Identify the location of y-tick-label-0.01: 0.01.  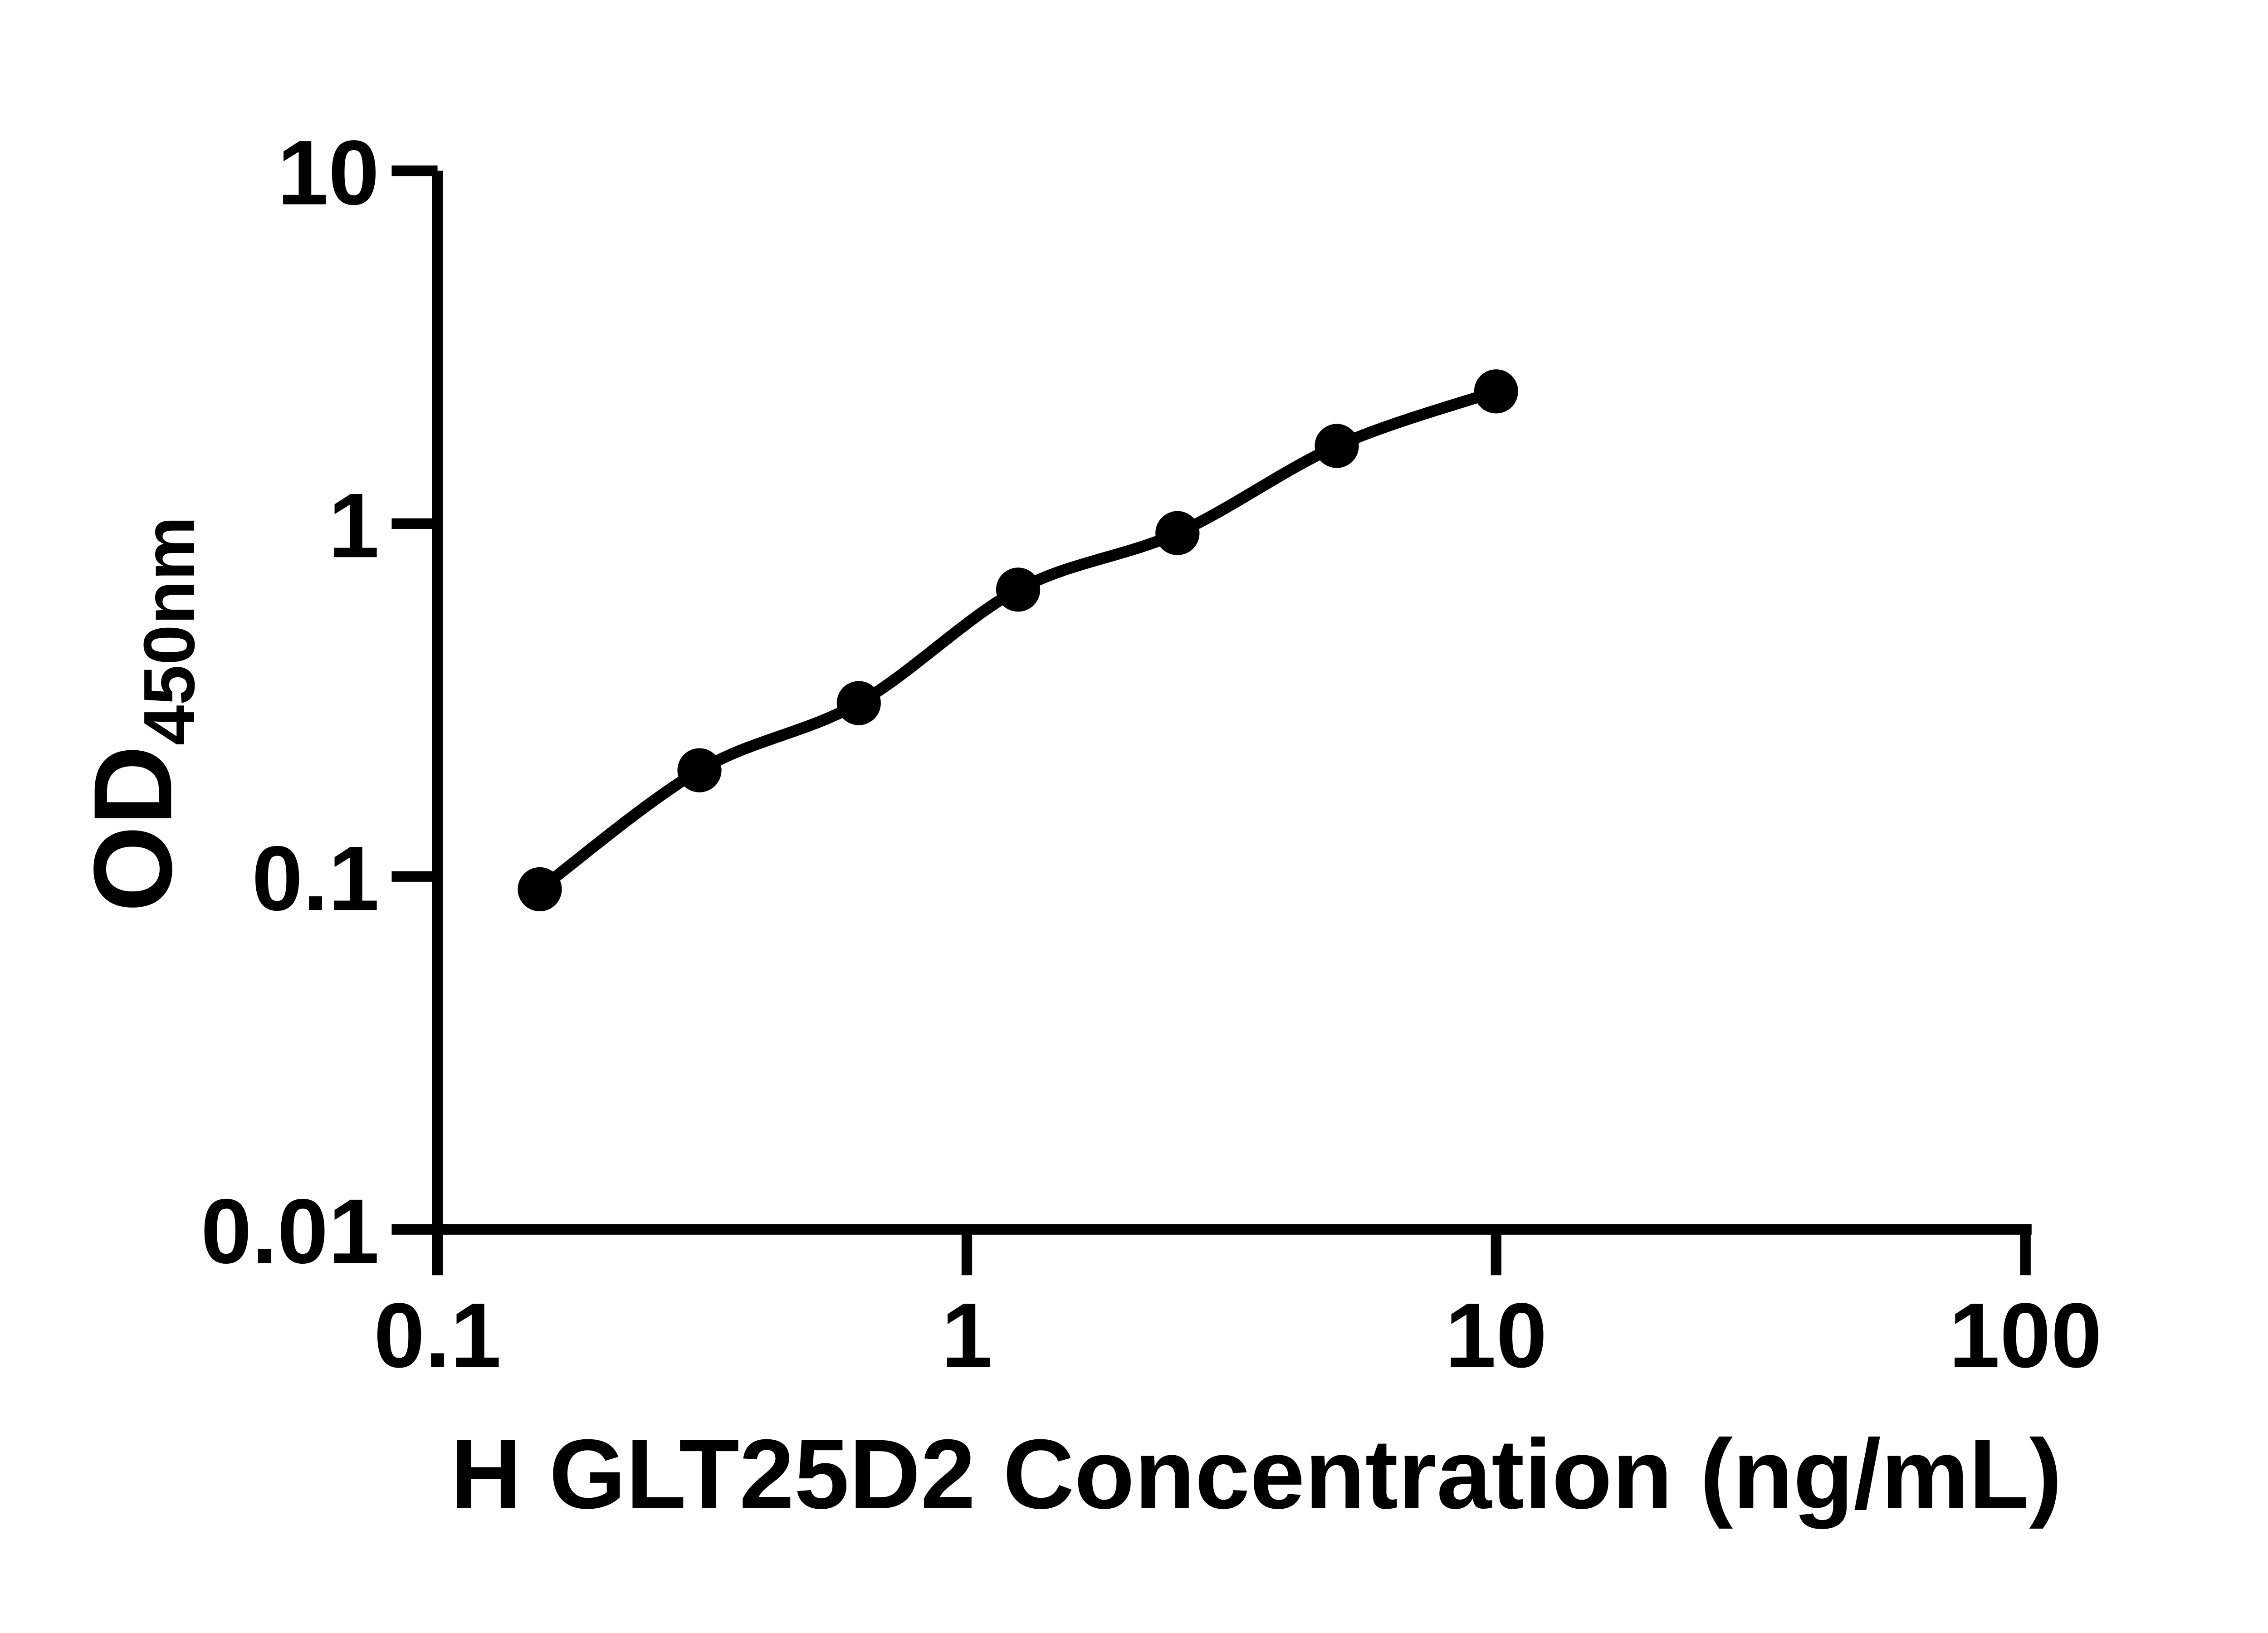
(291, 1231).